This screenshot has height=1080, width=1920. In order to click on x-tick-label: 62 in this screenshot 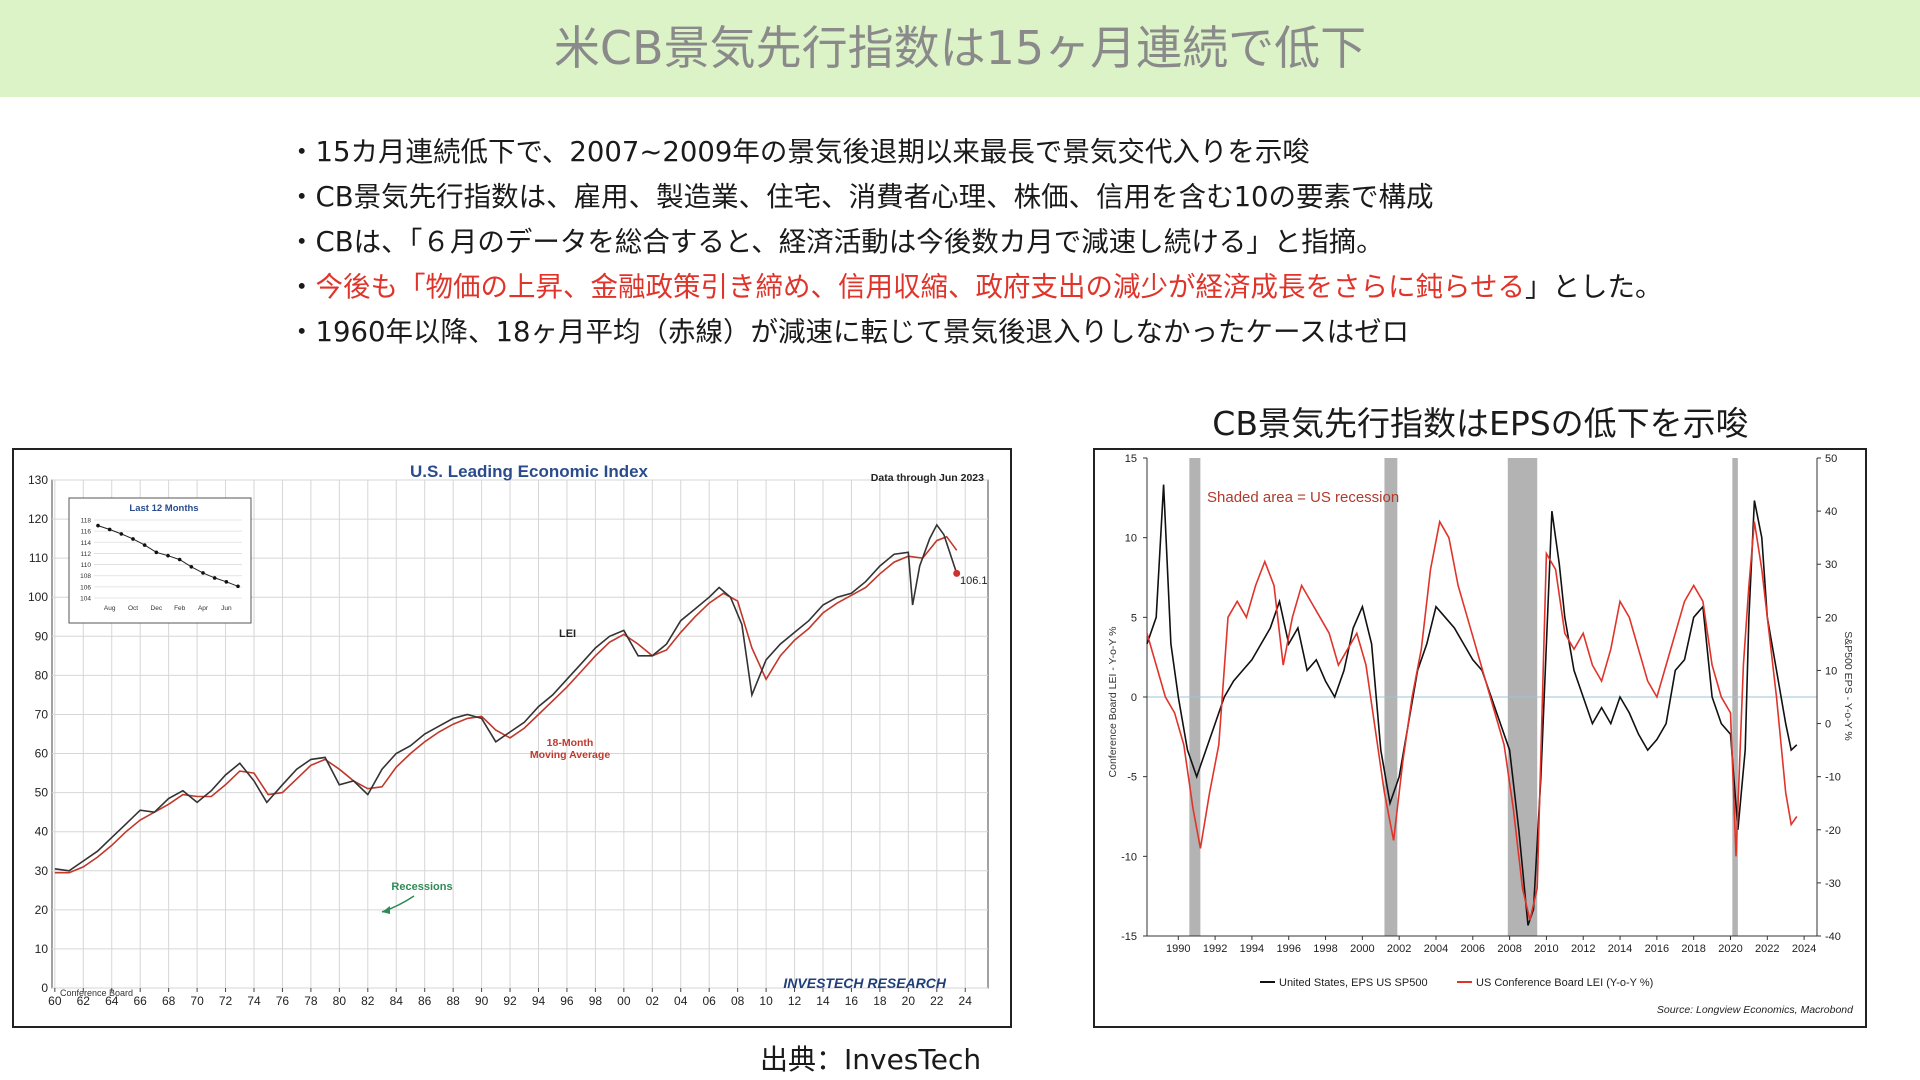, I will do `click(84, 1001)`.